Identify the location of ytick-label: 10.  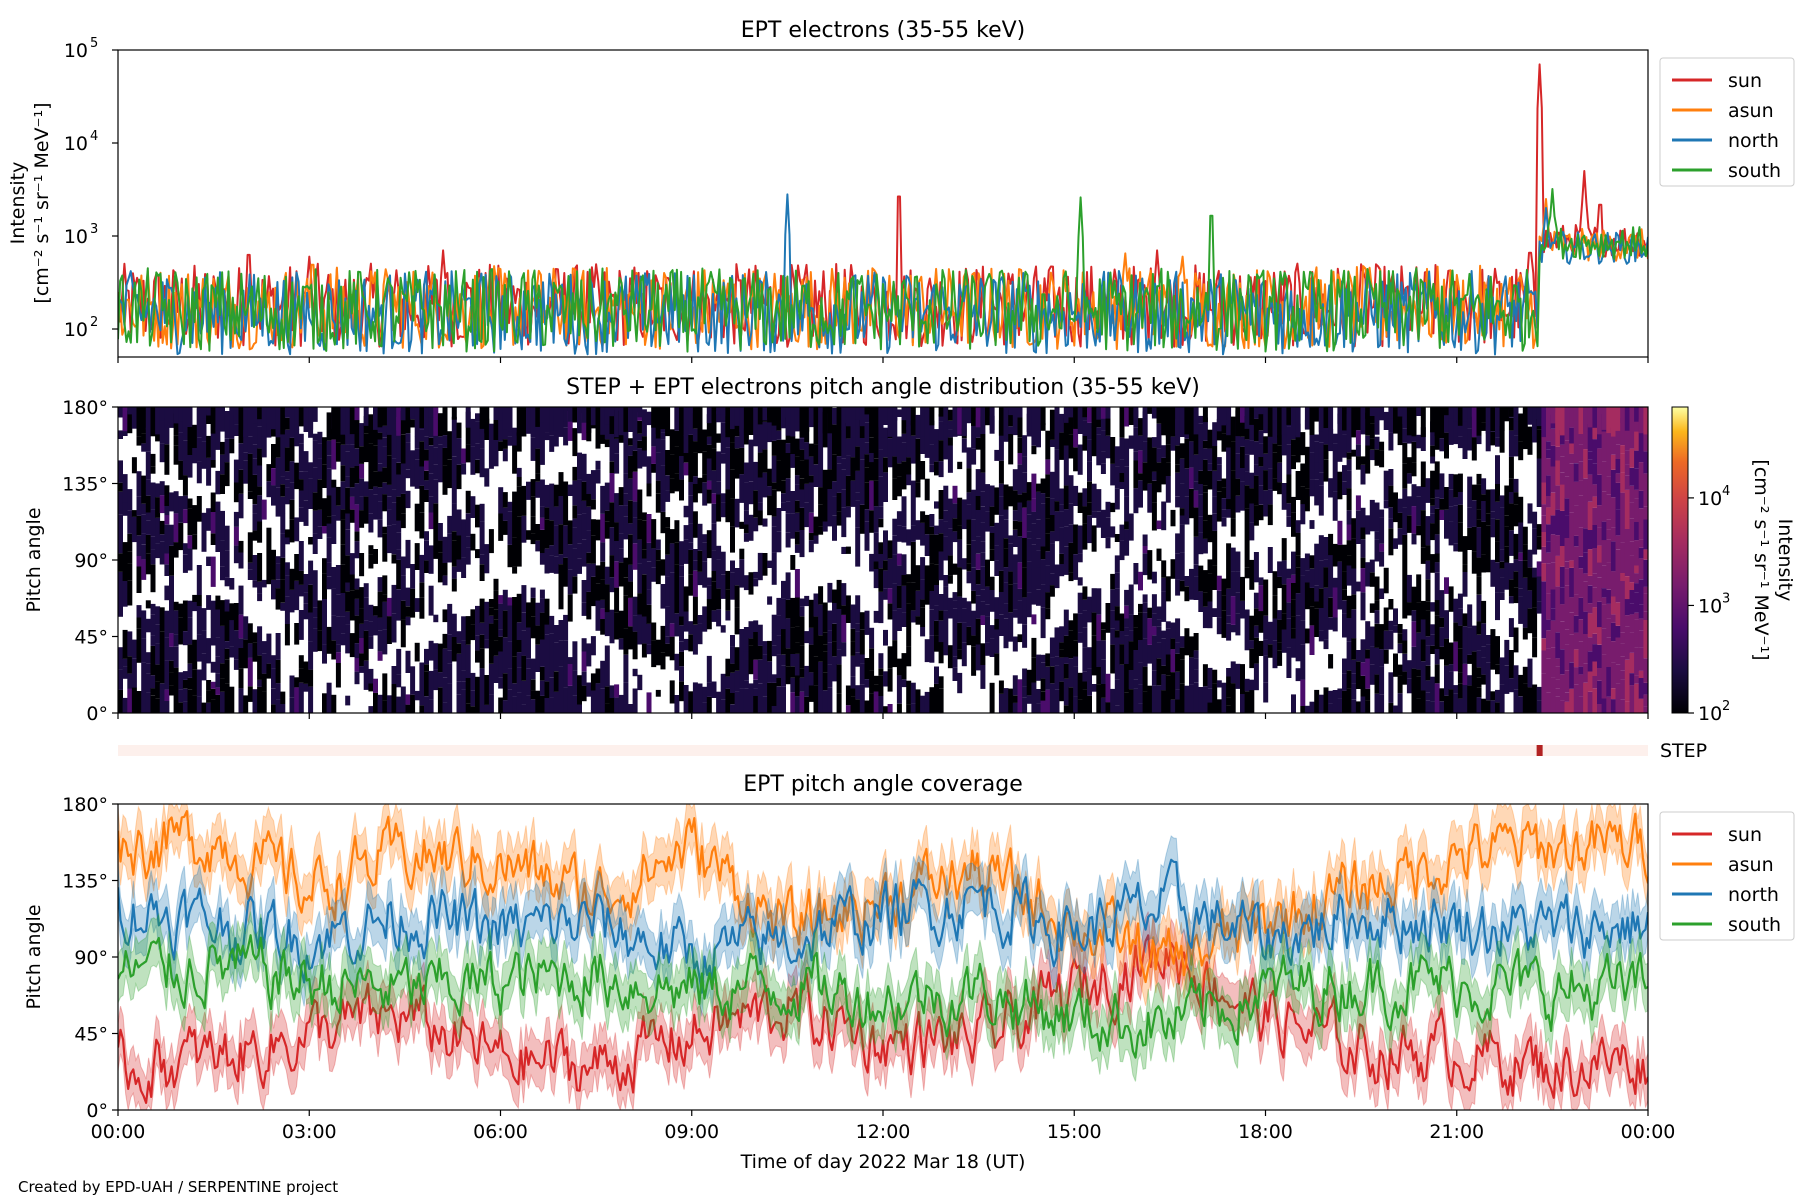
(76, 51).